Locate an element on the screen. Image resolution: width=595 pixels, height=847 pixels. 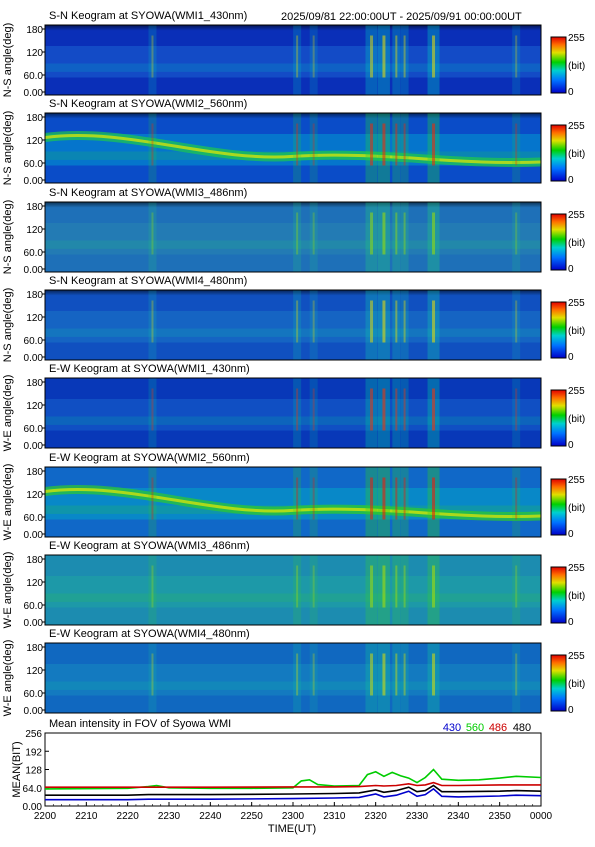
keogram-title: E-W Keogram at SYOWA(WMI2_560nm) is located at coordinates (149, 458).